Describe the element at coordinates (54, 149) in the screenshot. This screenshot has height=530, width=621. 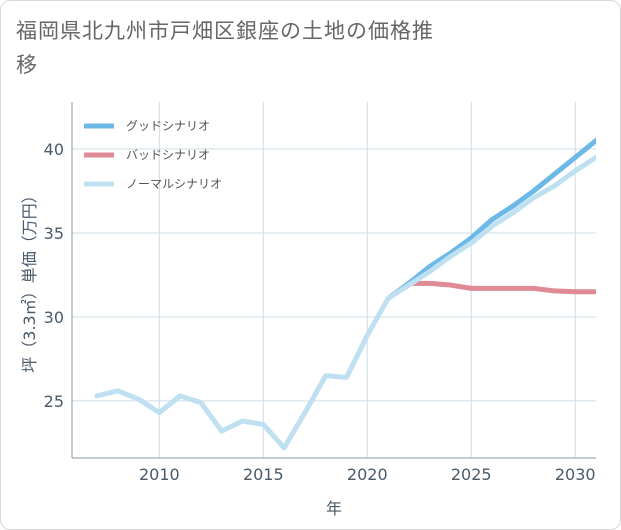
I see `y-tick-label-40: 40` at that location.